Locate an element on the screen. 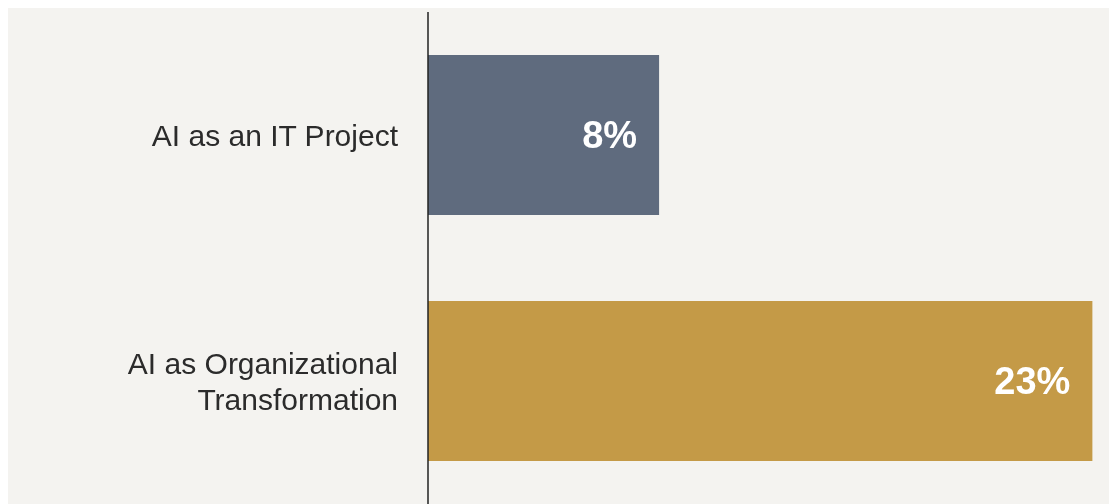 The image size is (1109, 504). y-tick-label: AI as an IT Project is located at coordinates (275, 135).